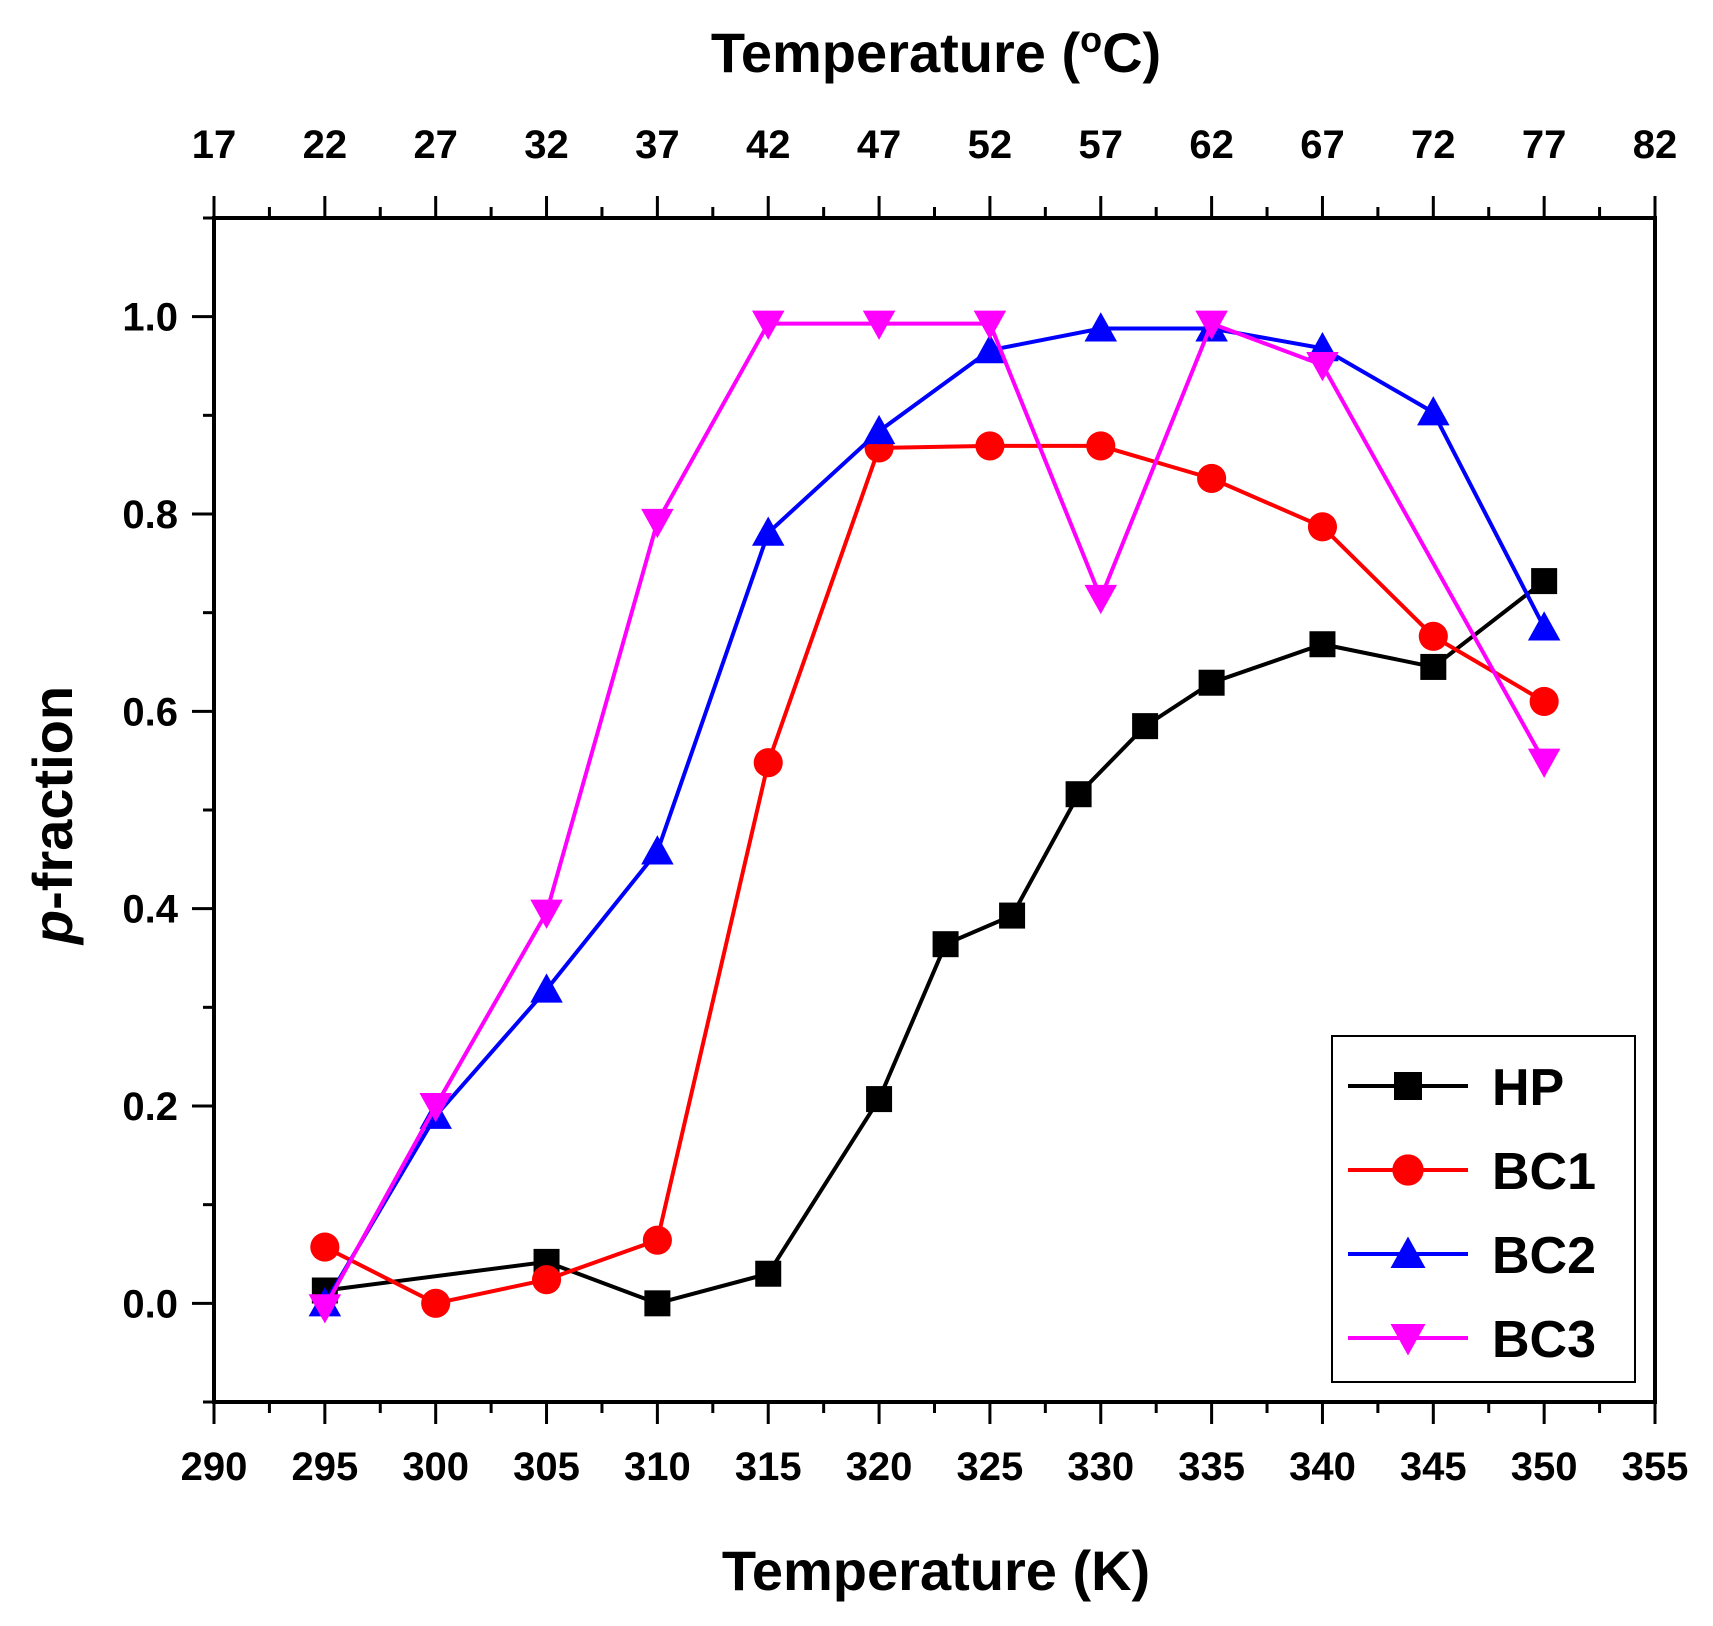  Describe the element at coordinates (657, 1467) in the screenshot. I see `x-tick-label: 310` at that location.